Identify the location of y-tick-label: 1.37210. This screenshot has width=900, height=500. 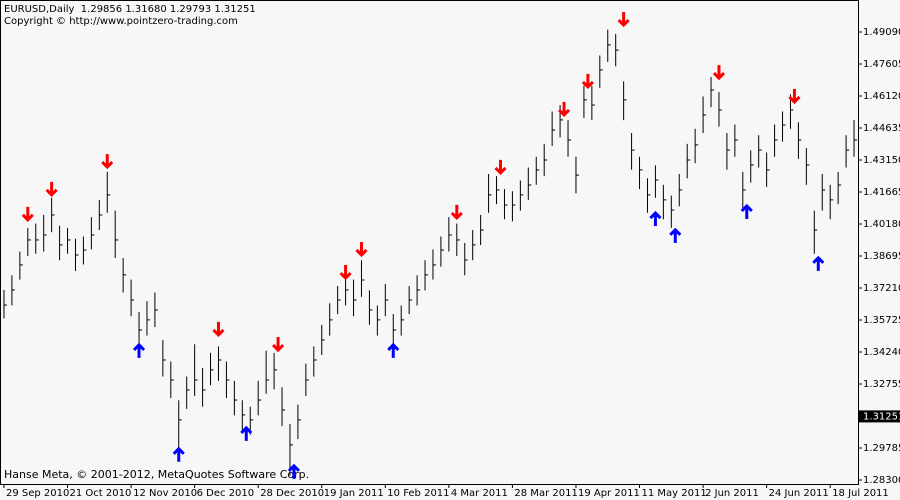
(881, 288).